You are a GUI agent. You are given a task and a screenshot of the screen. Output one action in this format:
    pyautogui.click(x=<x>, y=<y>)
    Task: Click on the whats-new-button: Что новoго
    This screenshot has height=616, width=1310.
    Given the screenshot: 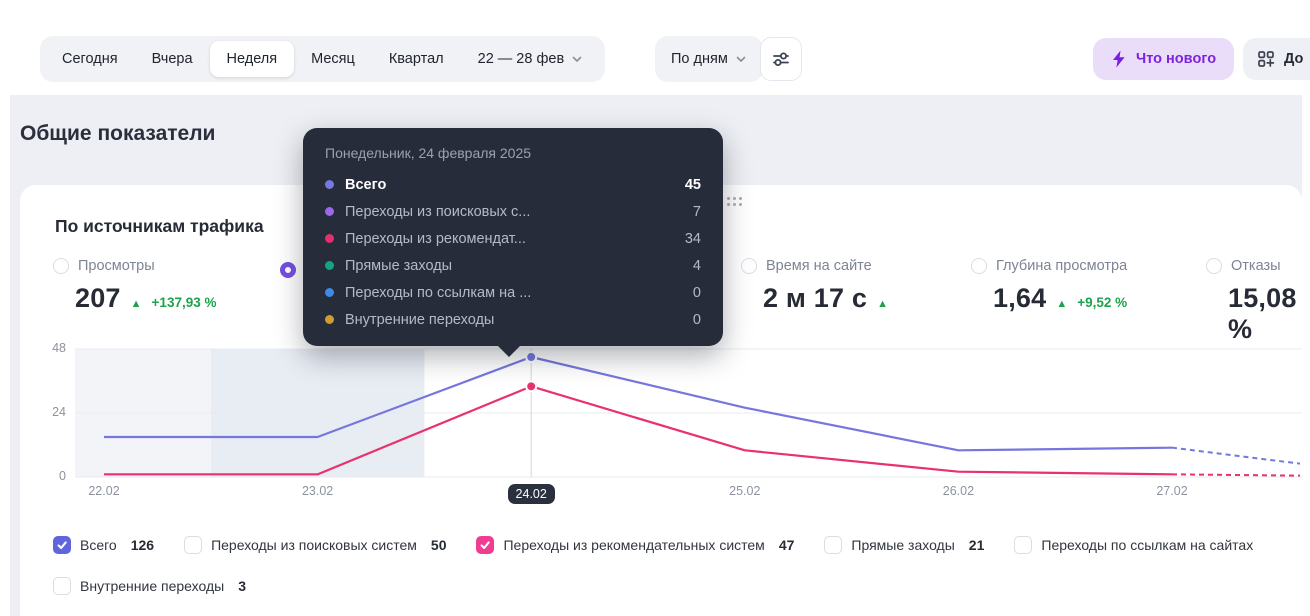 What is the action you would take?
    pyautogui.click(x=1164, y=59)
    